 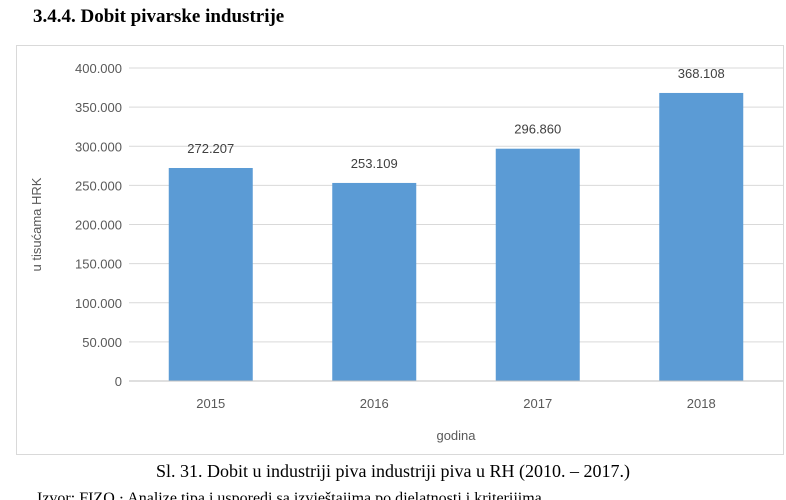 What do you see at coordinates (98, 264) in the screenshot?
I see `y-tick-label: 150.000` at bounding box center [98, 264].